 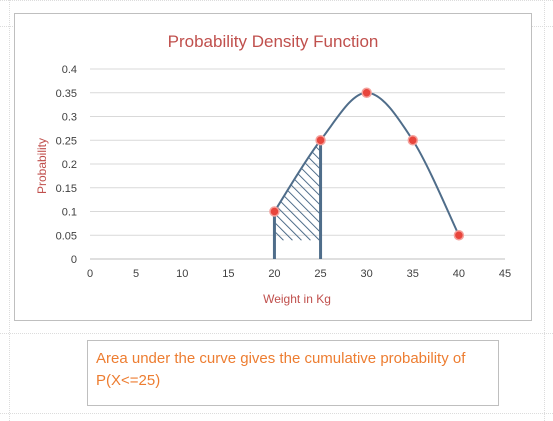 What do you see at coordinates (90, 274) in the screenshot?
I see `x-tick-label: 0` at bounding box center [90, 274].